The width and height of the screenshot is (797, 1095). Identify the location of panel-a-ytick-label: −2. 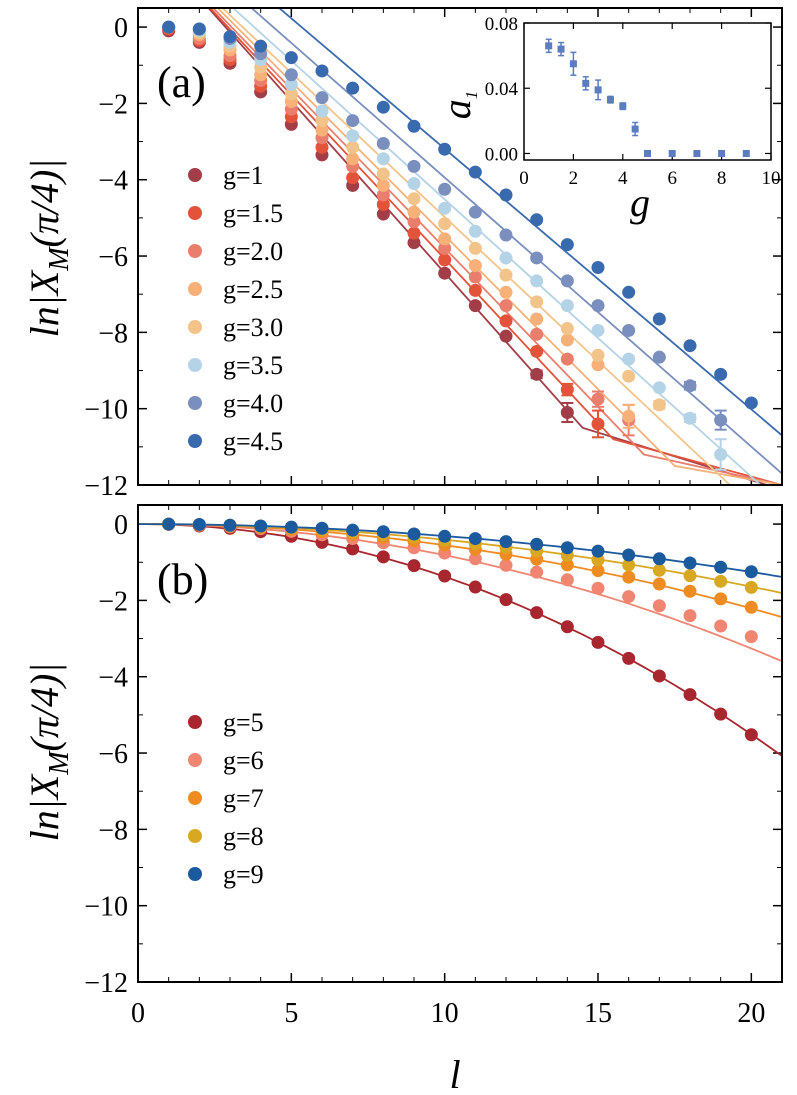
(113, 104).